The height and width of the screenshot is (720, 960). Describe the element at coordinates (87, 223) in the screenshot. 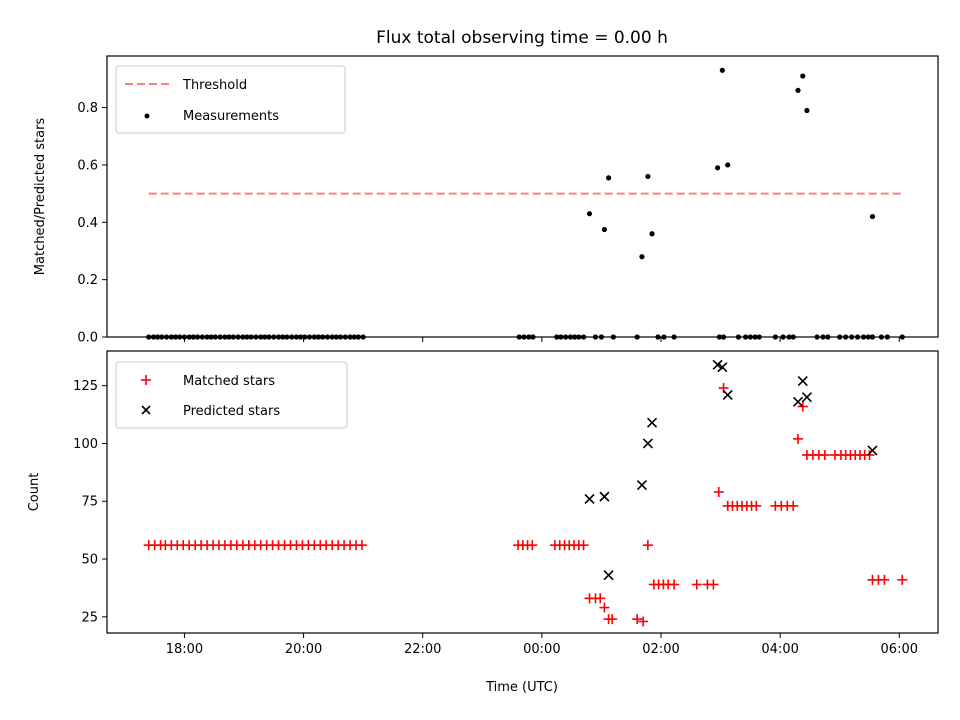

I see `top-y-tick-label: 0.4` at that location.